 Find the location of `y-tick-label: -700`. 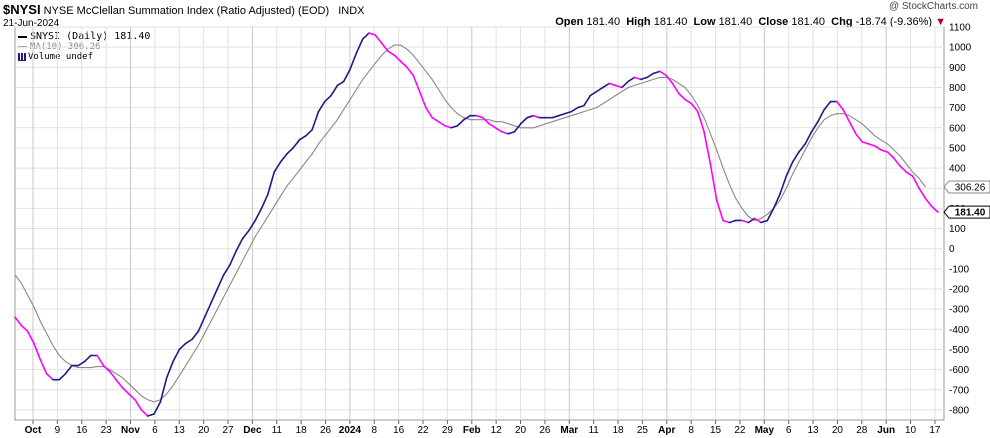

y-tick-label: -700 is located at coordinates (959, 390).